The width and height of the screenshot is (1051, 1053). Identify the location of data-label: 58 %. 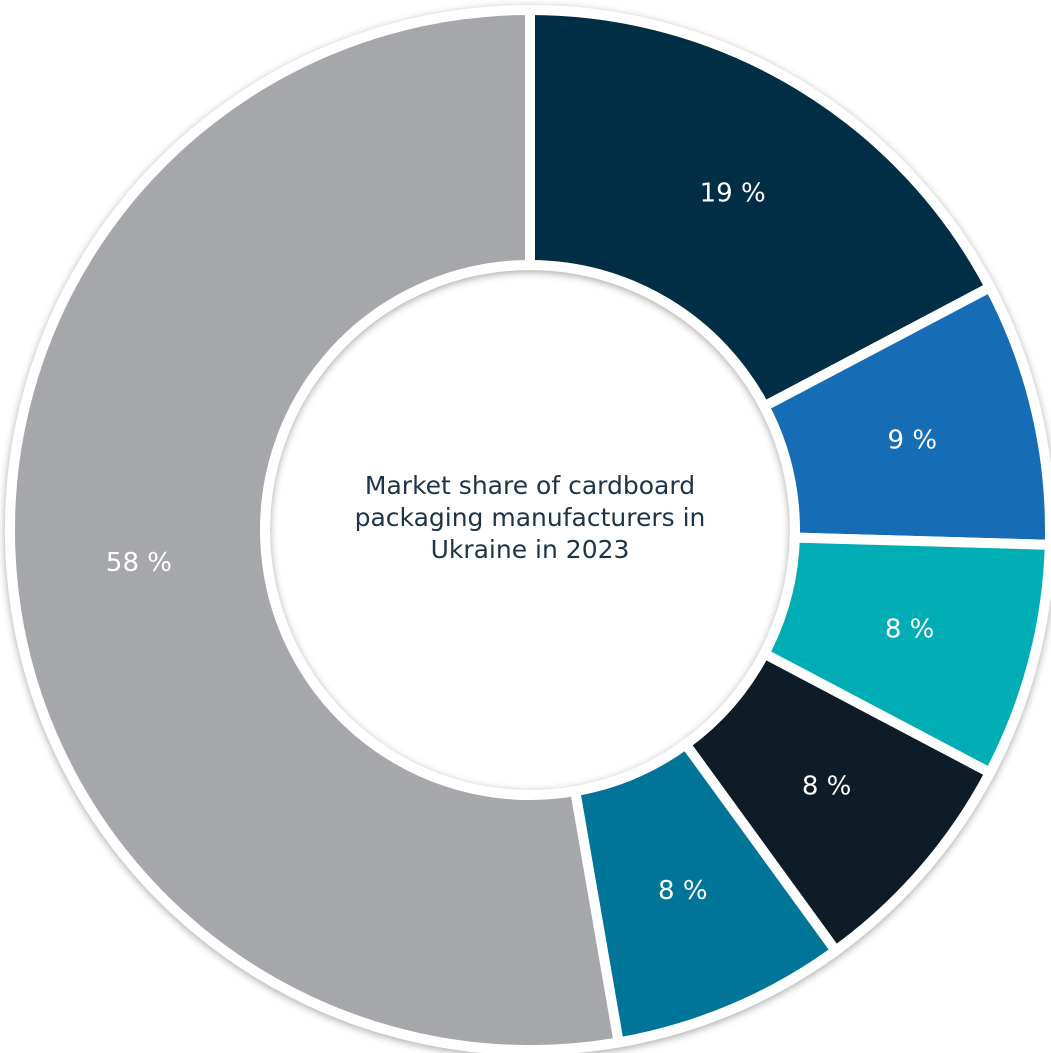
(139, 563).